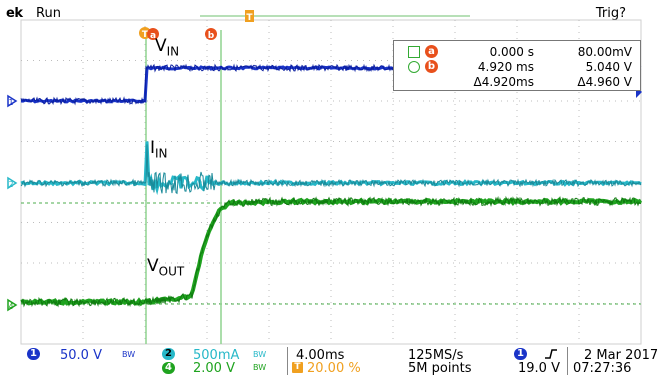 The height and width of the screenshot is (376, 662). Describe the element at coordinates (610, 13) in the screenshot. I see `trigger-state: Trig?` at that location.